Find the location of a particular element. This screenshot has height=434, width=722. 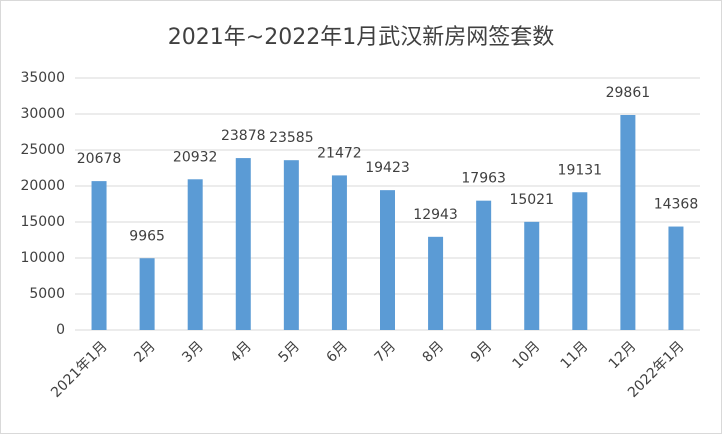

data-label: 23878 is located at coordinates (243, 136).